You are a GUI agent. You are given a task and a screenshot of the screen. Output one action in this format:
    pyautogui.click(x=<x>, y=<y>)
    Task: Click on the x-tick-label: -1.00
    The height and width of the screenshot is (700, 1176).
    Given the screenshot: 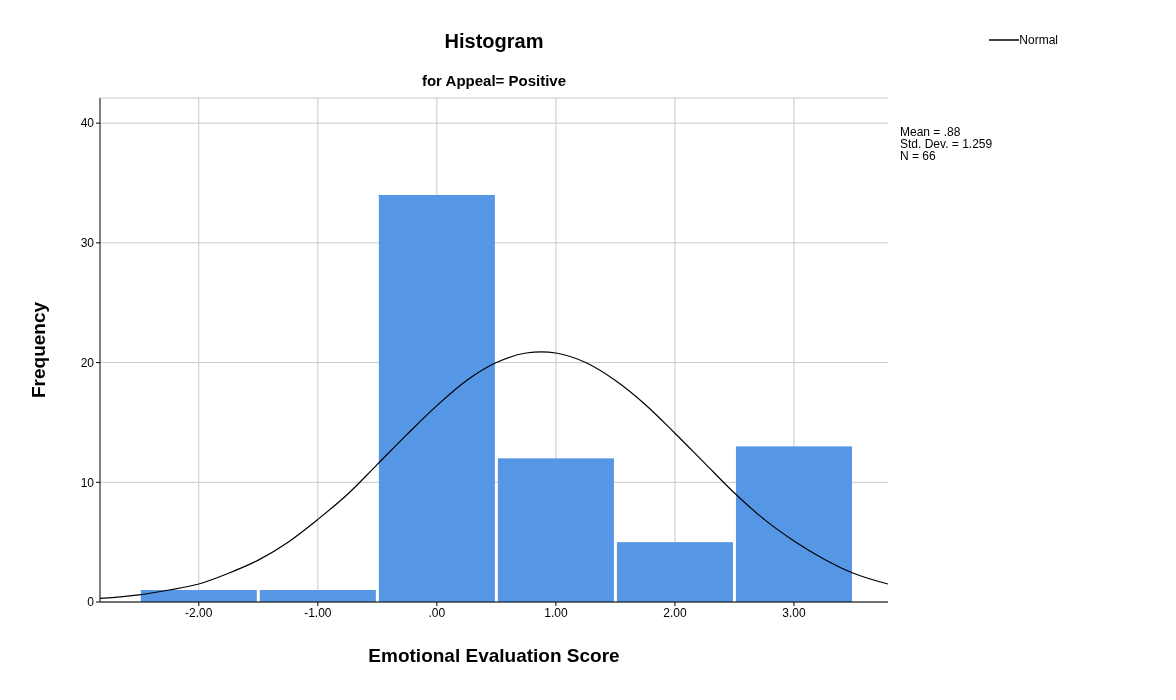 What is the action you would take?
    pyautogui.click(x=318, y=612)
    